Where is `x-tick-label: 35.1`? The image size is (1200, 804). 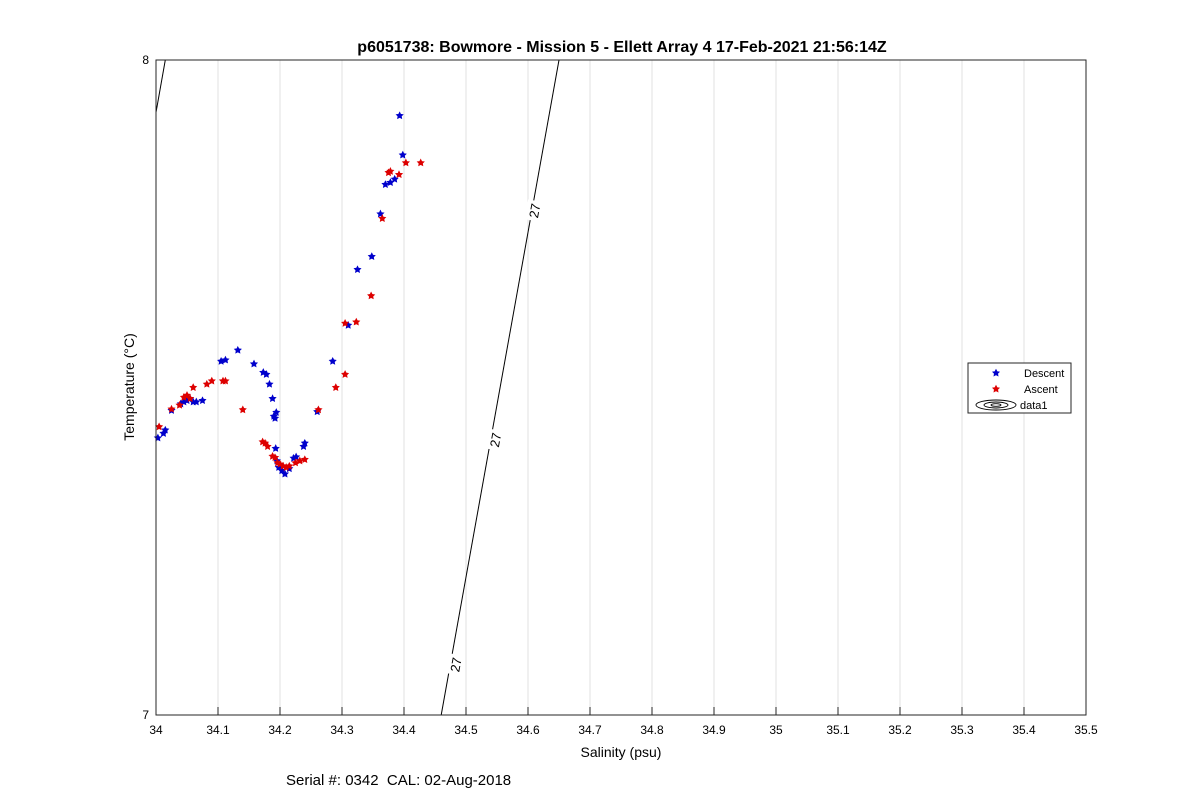
x-tick-label: 35.1 is located at coordinates (838, 730).